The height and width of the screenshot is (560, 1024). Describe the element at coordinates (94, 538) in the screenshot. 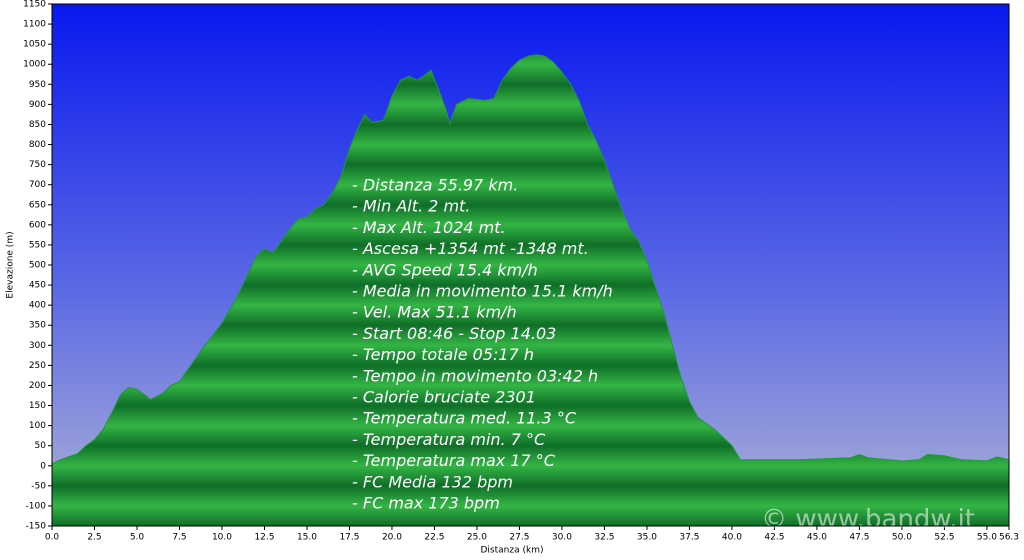

I see `x-tick-label: 2.5` at that location.